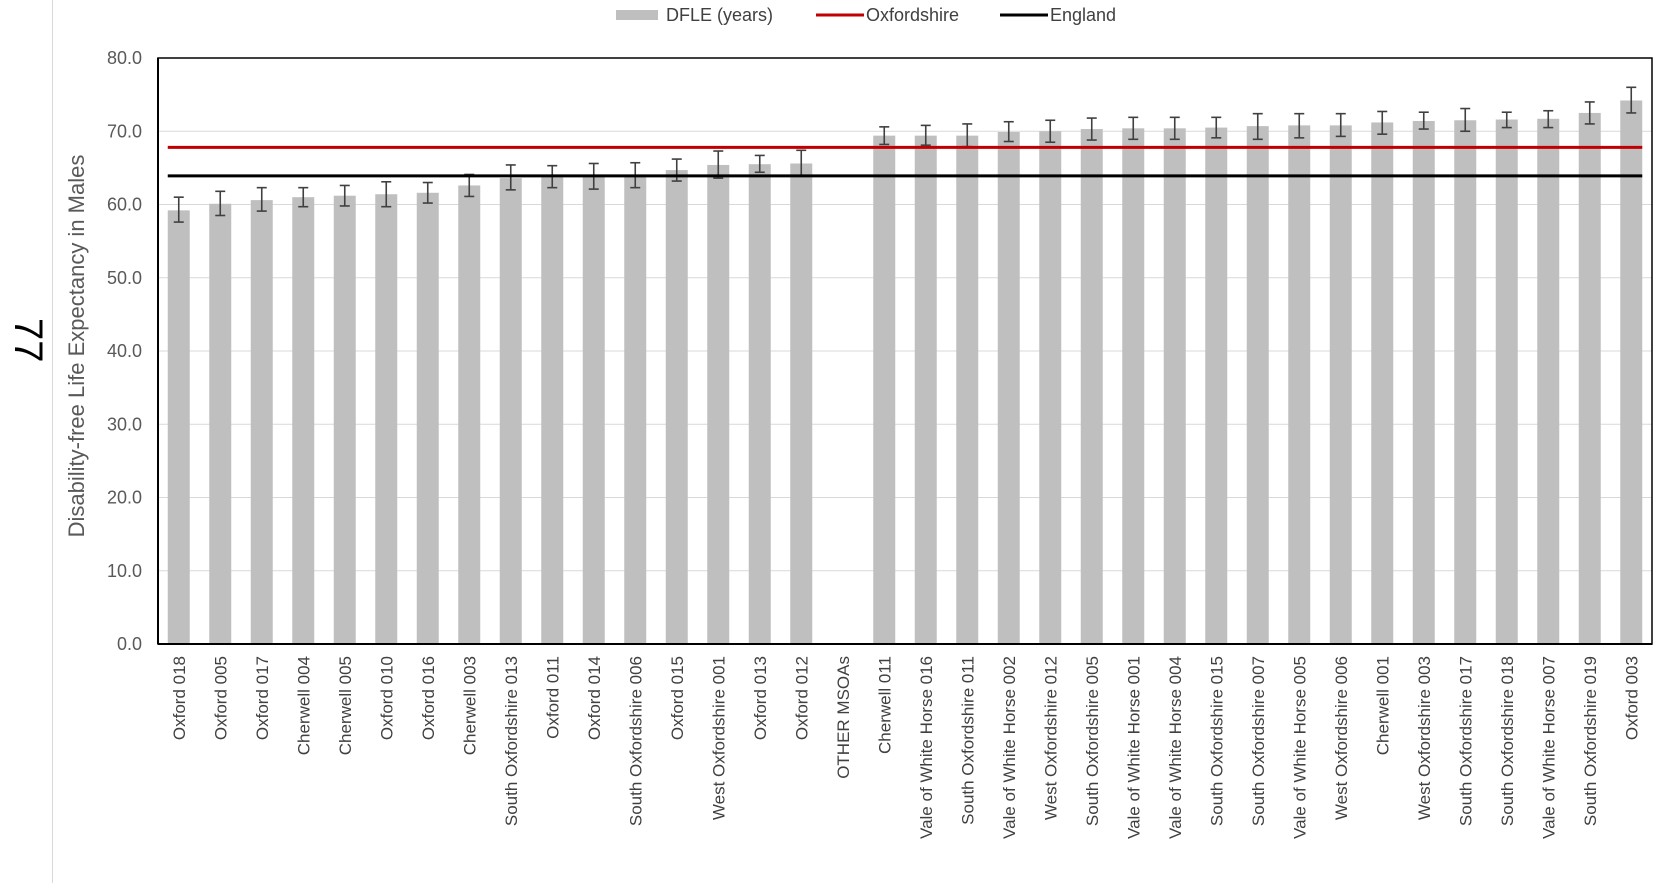 The width and height of the screenshot is (1658, 883). What do you see at coordinates (129, 644) in the screenshot?
I see `y-tick-label: 0.0` at bounding box center [129, 644].